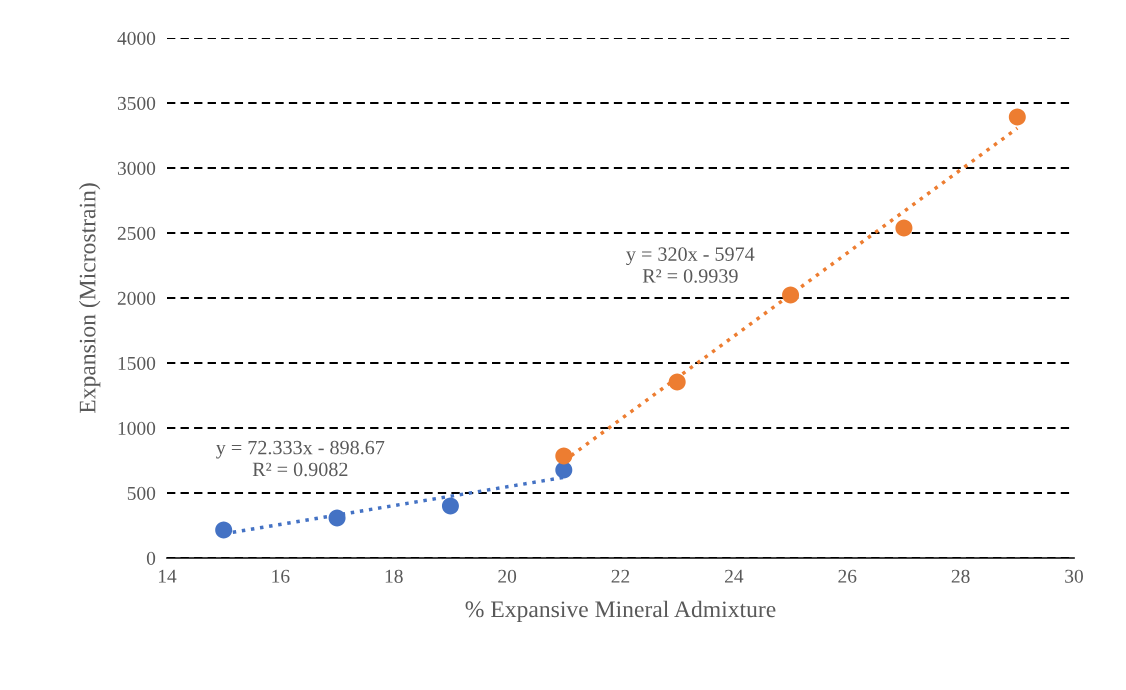  I want to click on x-tick-label: 18, so click(394, 576).